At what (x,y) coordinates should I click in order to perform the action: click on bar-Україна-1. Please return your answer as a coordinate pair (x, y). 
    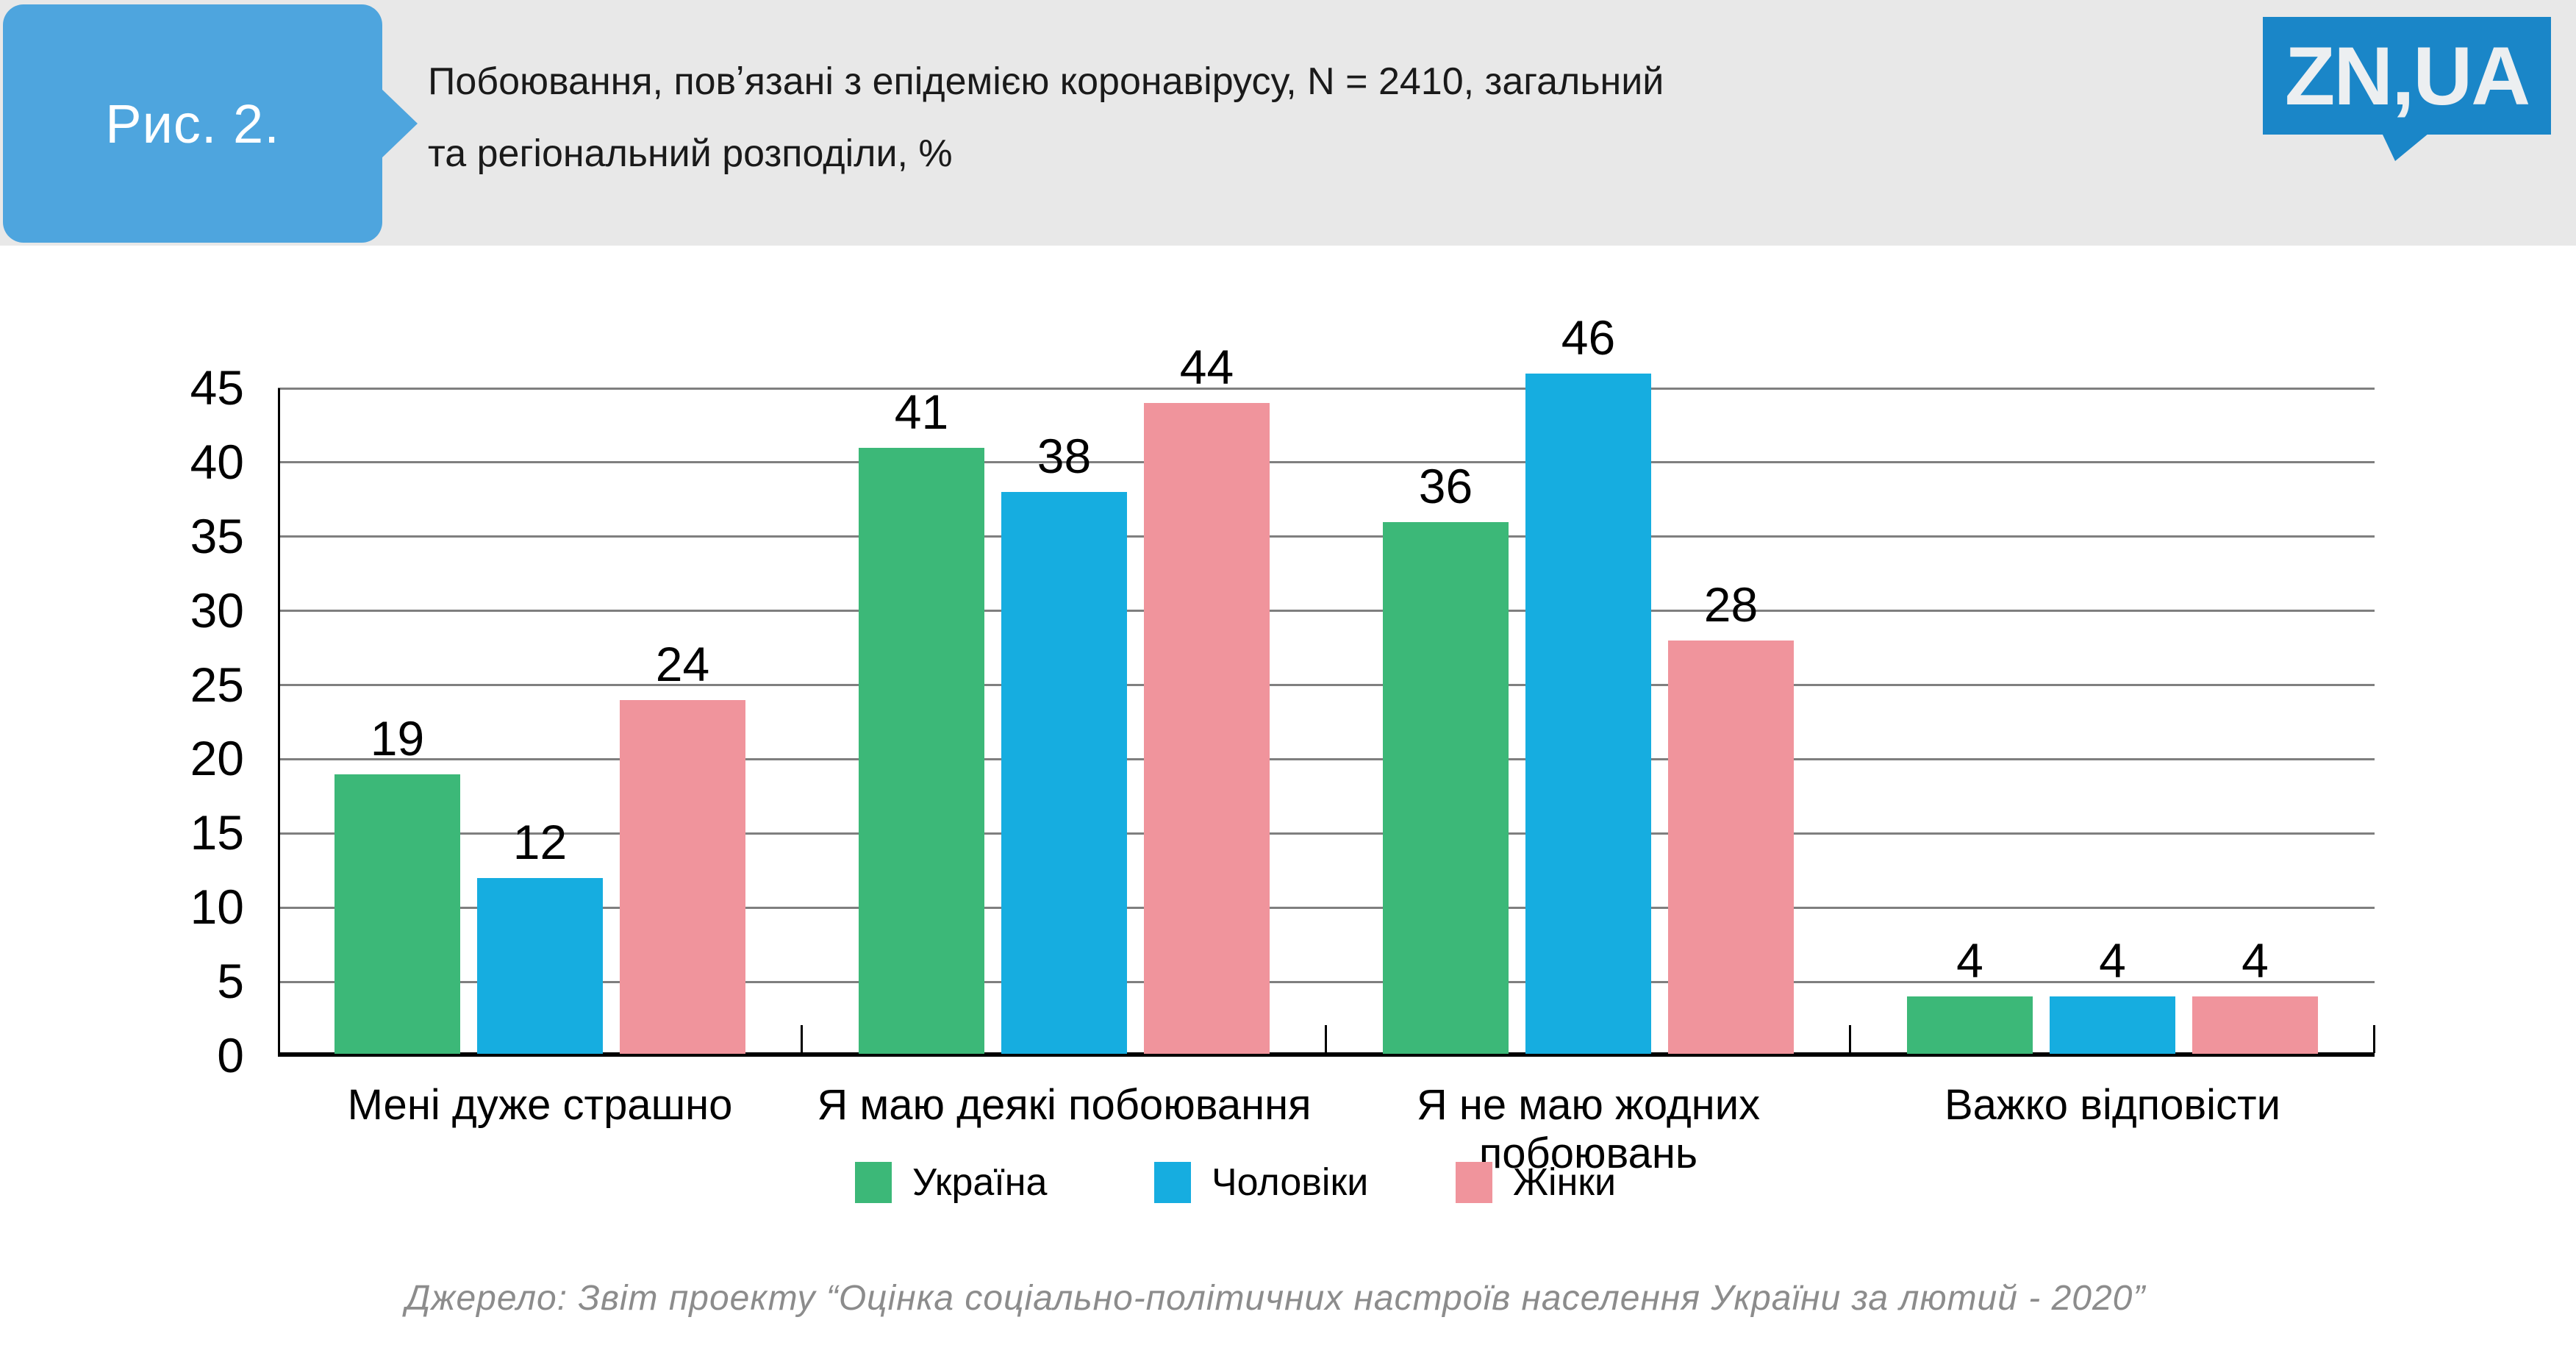
    Looking at the image, I should click on (397, 914).